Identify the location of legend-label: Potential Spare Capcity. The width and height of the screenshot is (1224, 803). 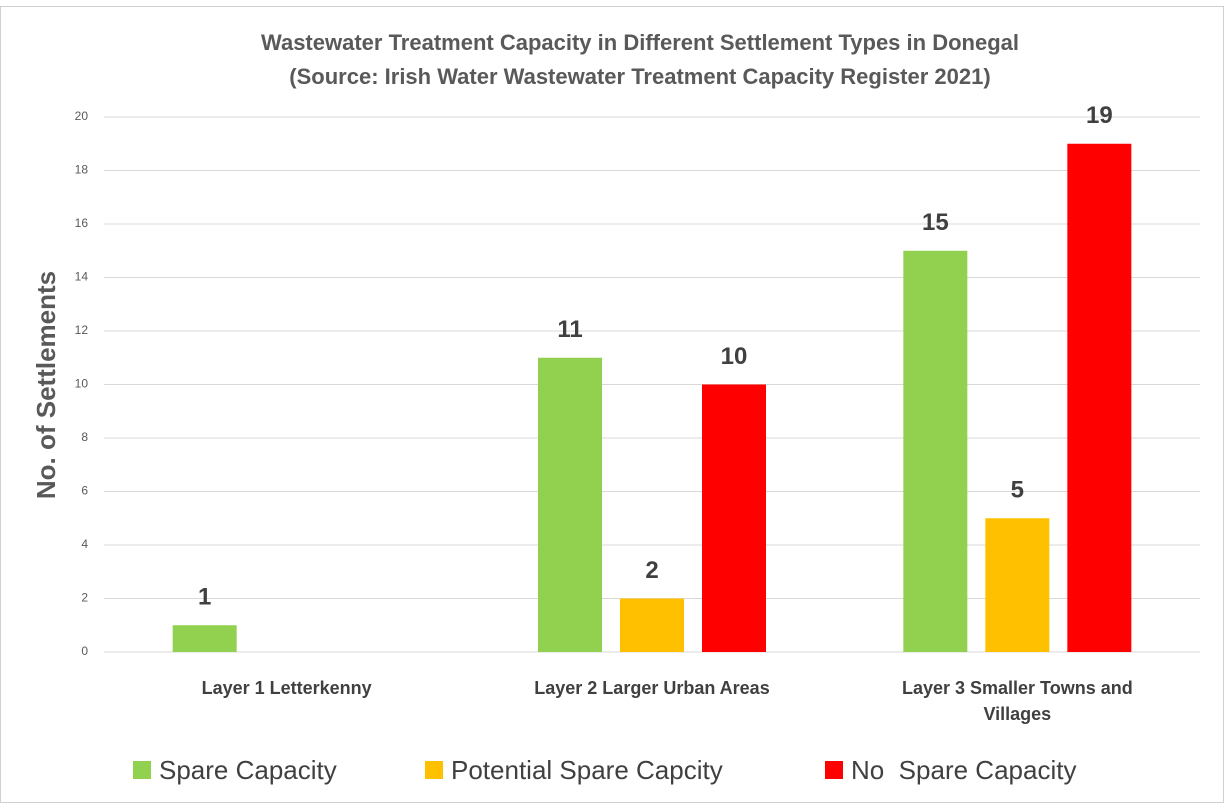
(587, 769).